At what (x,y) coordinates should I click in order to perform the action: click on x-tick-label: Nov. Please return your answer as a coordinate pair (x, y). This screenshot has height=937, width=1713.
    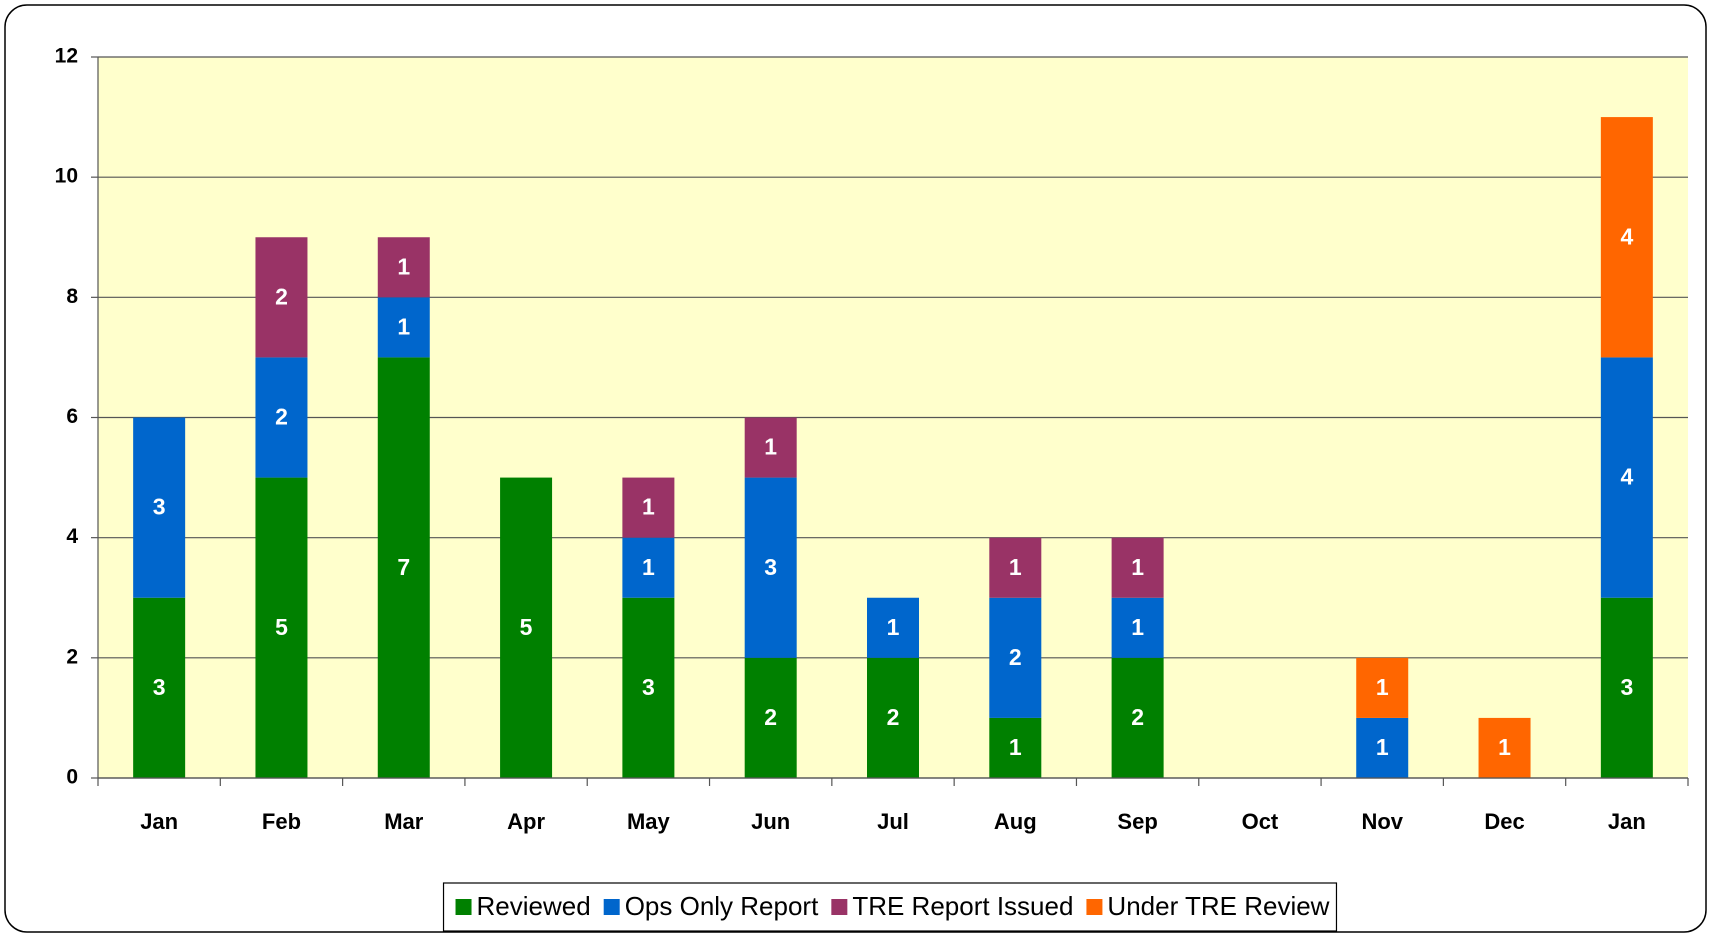
    Looking at the image, I should click on (1382, 821).